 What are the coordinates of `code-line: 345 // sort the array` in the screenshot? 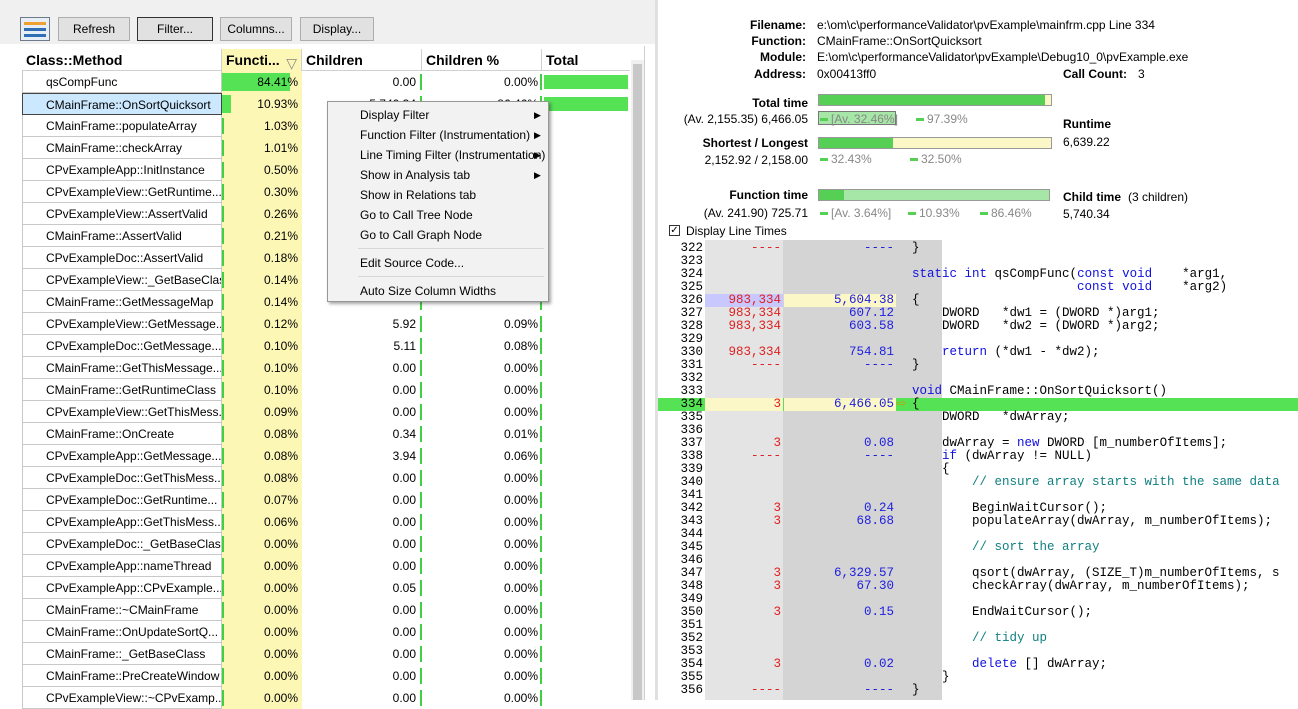 It's located at (978, 547).